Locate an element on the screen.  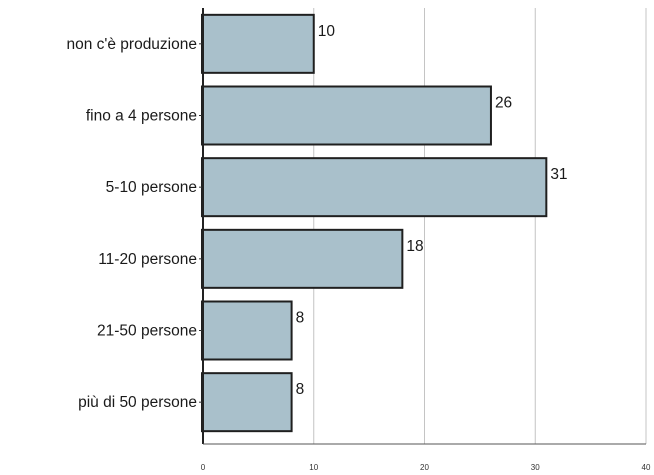
data-label: 18 is located at coordinates (414, 246).